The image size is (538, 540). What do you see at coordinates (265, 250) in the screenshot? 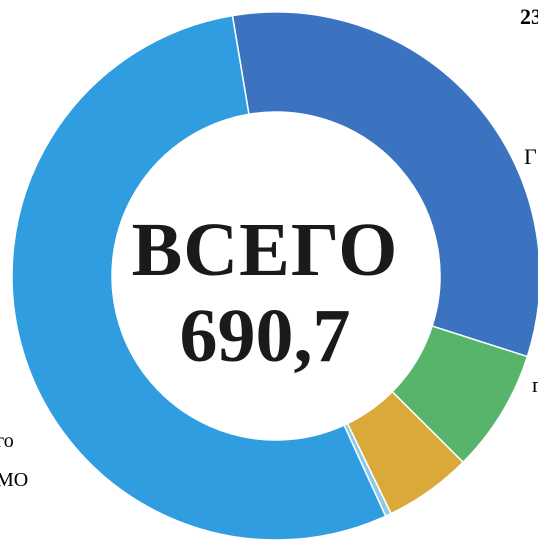
I see `center-label: ВСЕГО` at bounding box center [265, 250].